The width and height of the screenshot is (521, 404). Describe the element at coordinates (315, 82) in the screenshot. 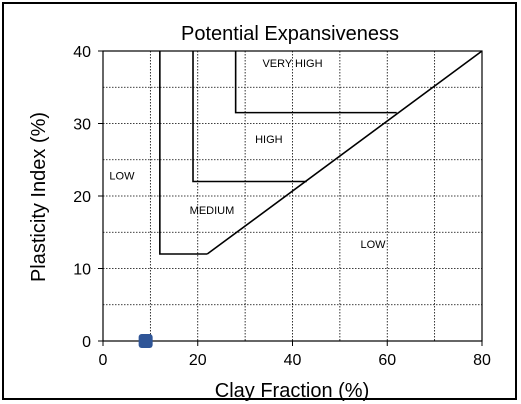

I see `boundary-high-very-high` at that location.